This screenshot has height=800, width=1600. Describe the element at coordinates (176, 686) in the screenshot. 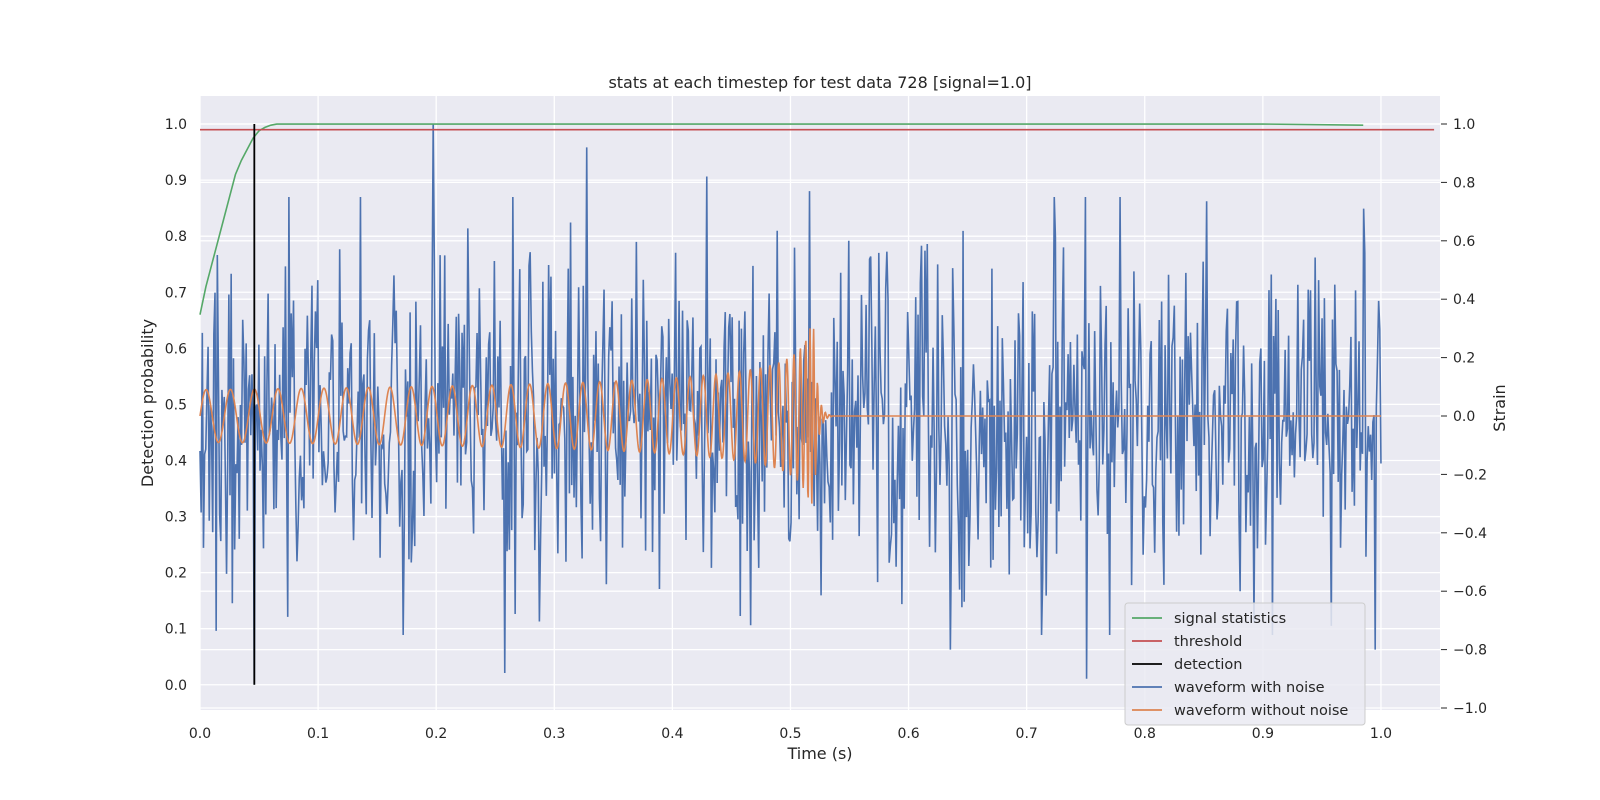

I see `y-tick-label-left: 0.0` at that location.